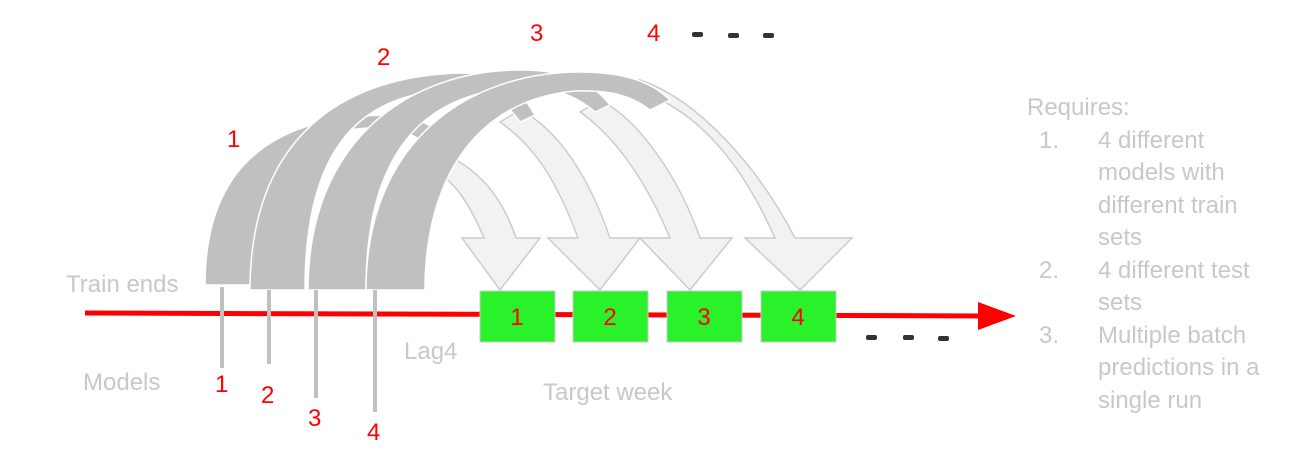 This screenshot has height=474, width=1315. I want to click on requirement-line: predictions in a, so click(1179, 367).